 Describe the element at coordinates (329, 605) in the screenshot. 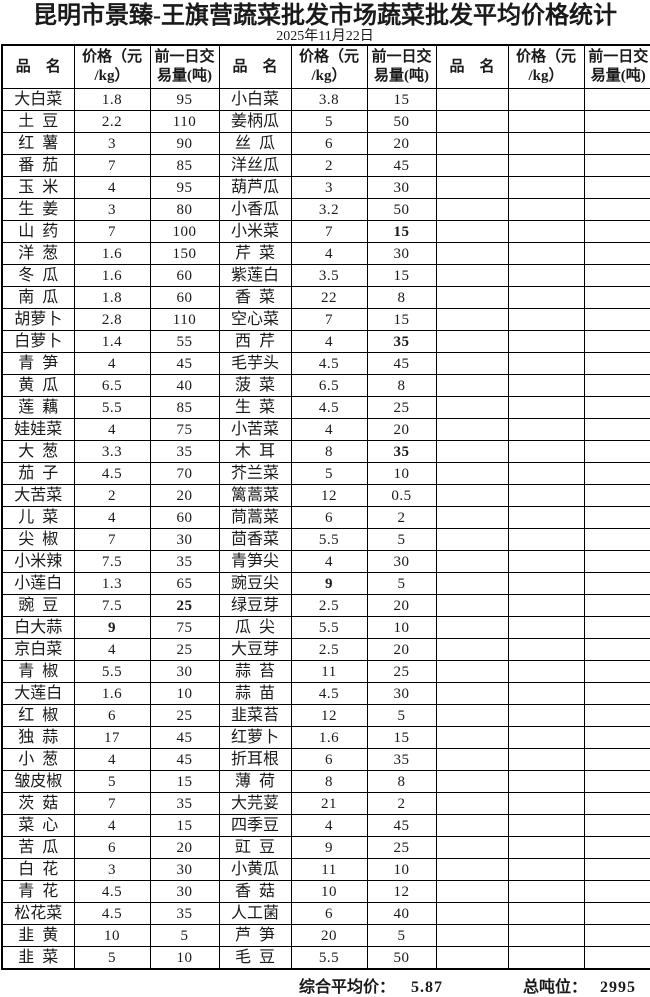

I see `price-cell: 2.5` at that location.